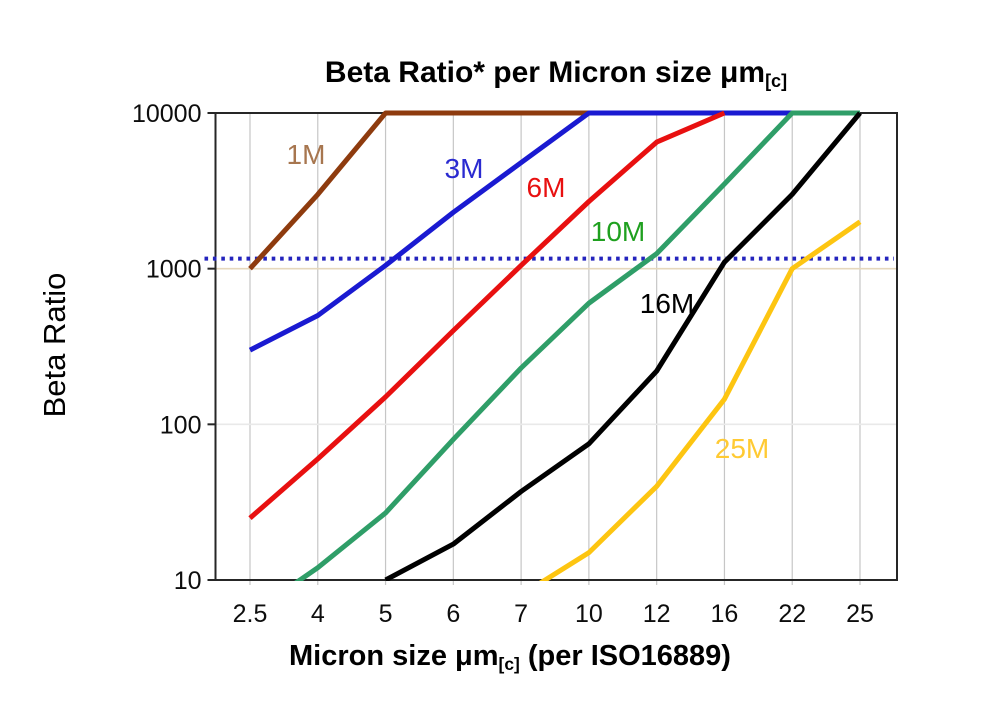  Describe the element at coordinates (250, 614) in the screenshot. I see `x-axis-tick-label: 2.5` at that location.